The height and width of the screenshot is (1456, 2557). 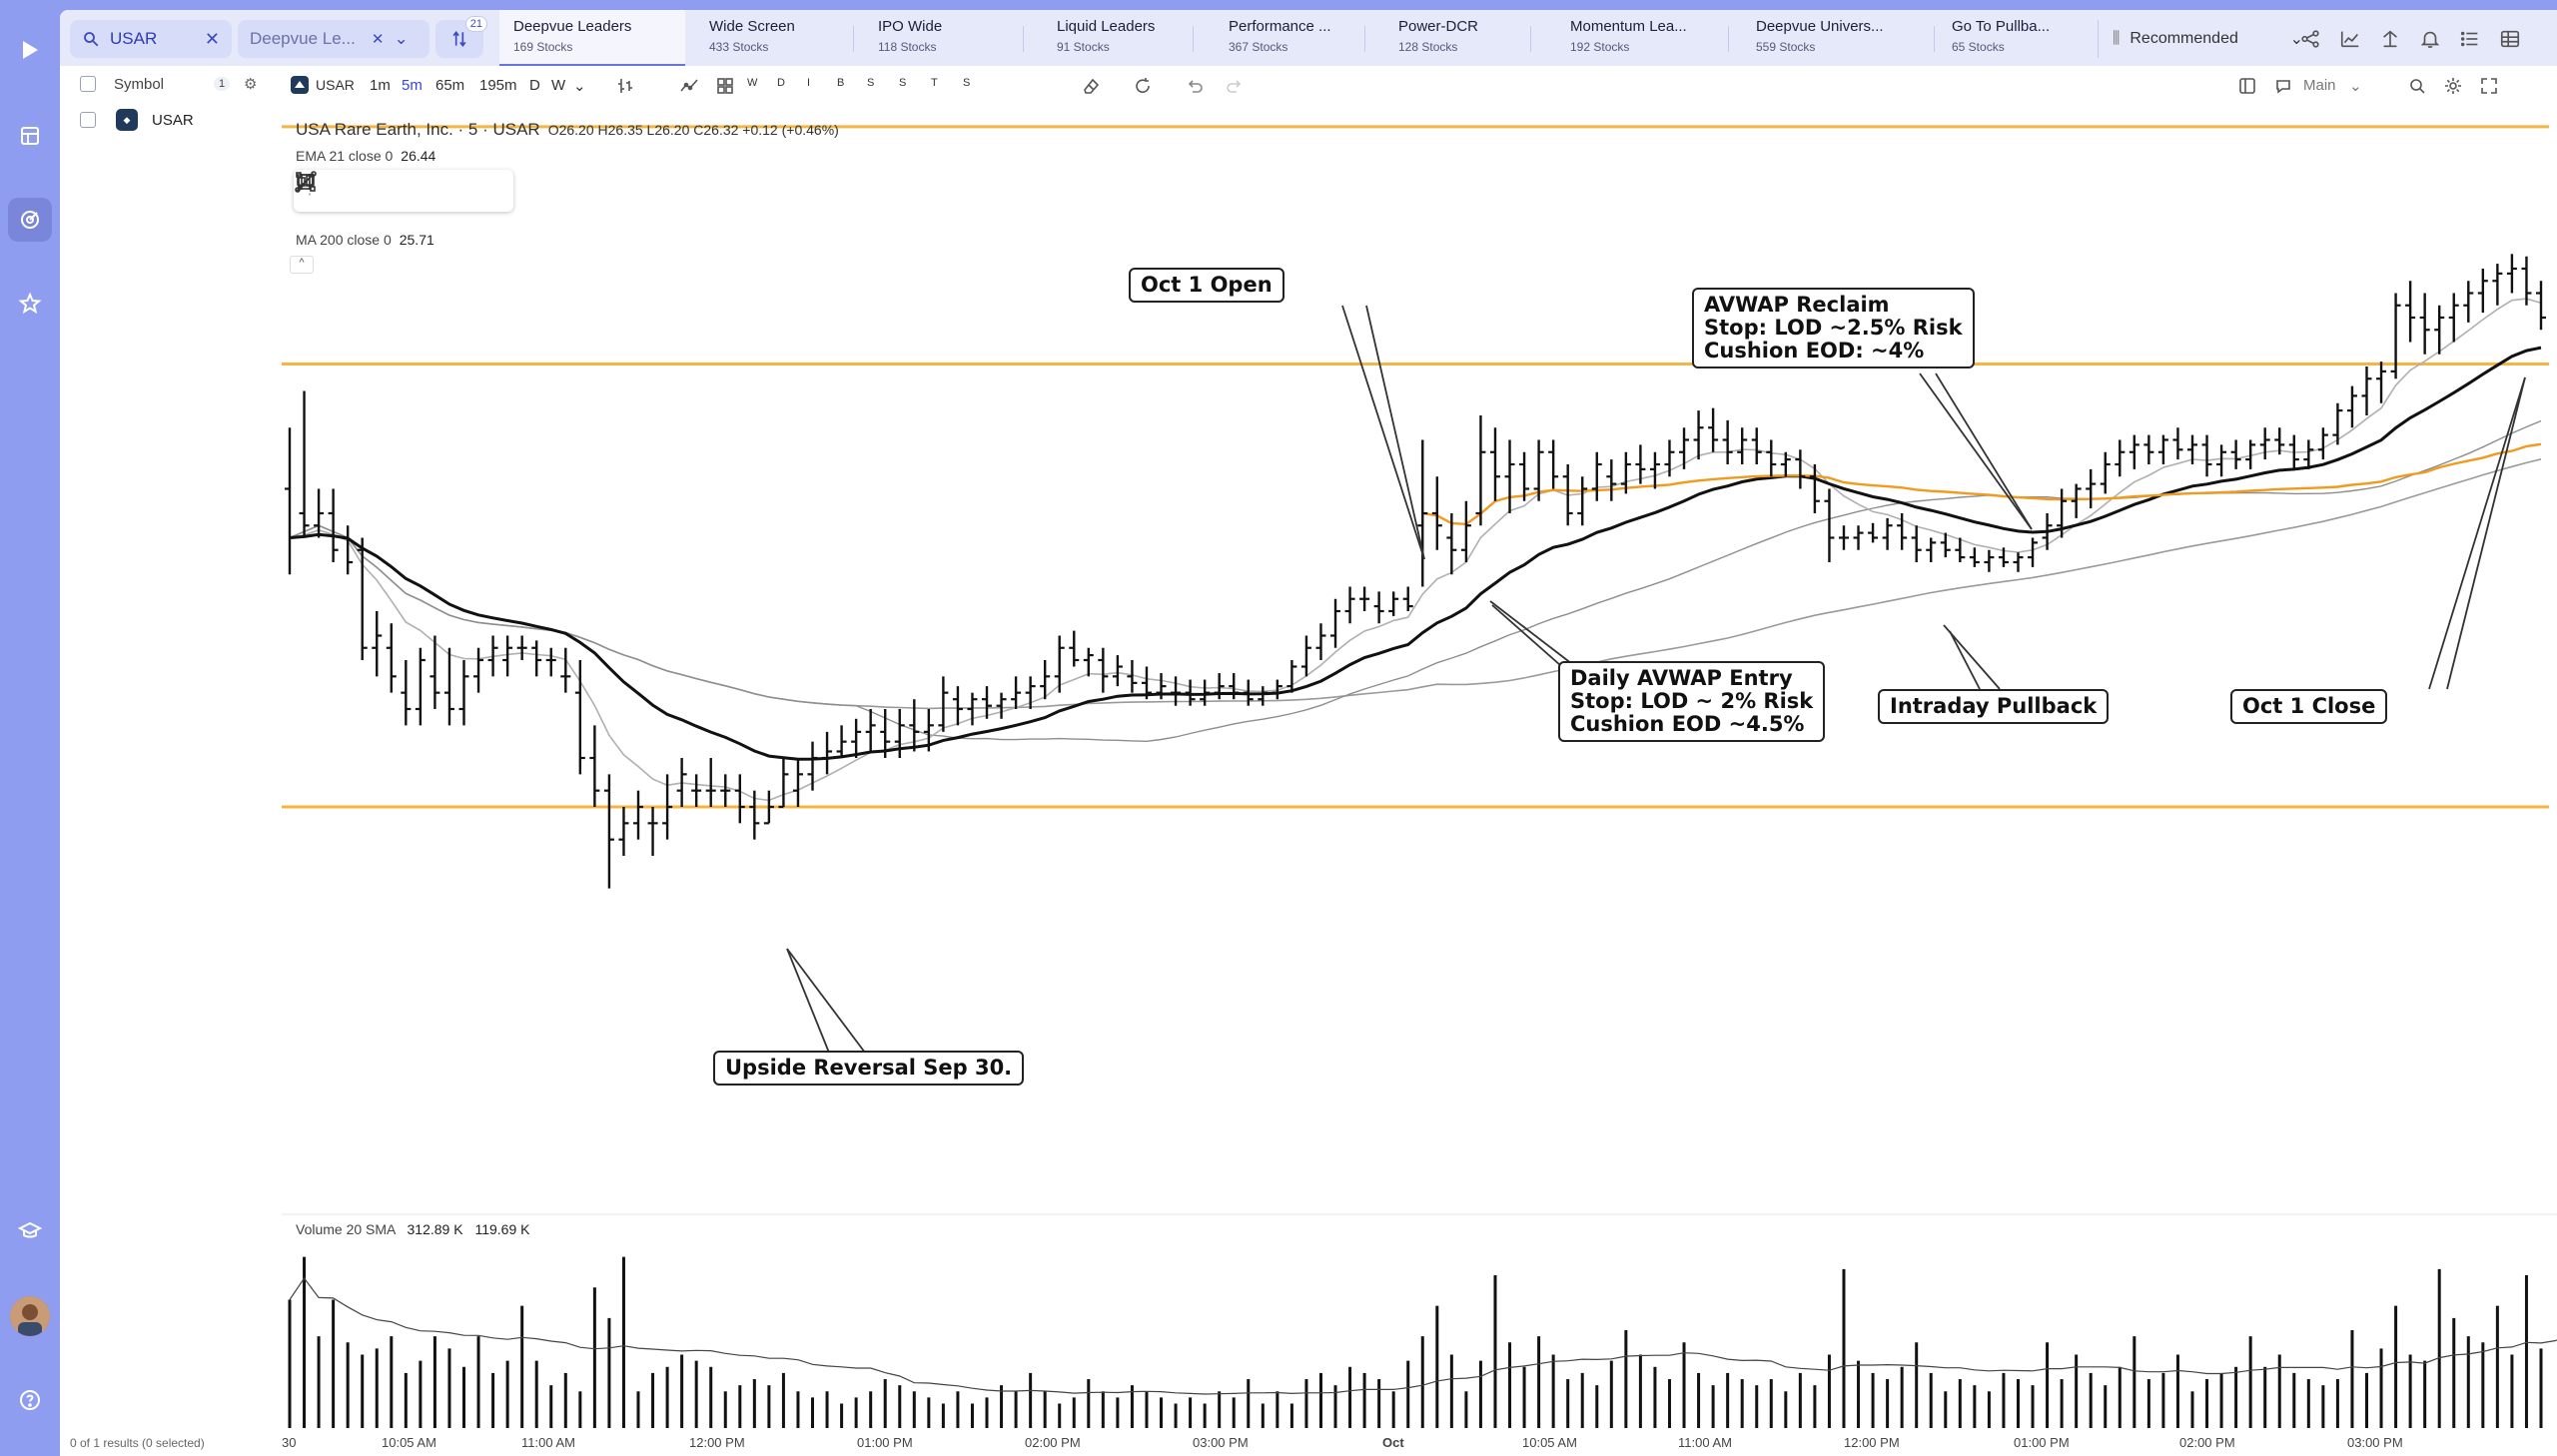 I want to click on timeframe-w: W, so click(x=558, y=85).